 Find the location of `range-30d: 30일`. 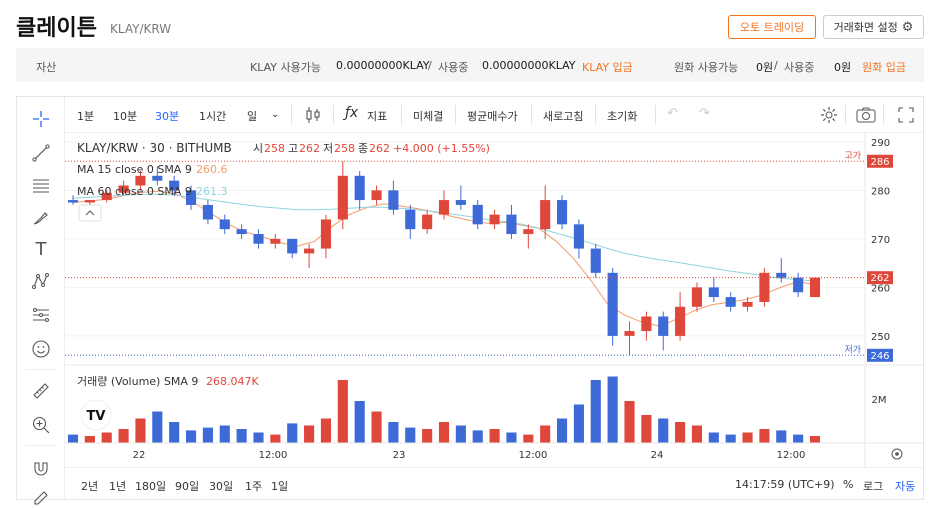

range-30d: 30일 is located at coordinates (221, 486).